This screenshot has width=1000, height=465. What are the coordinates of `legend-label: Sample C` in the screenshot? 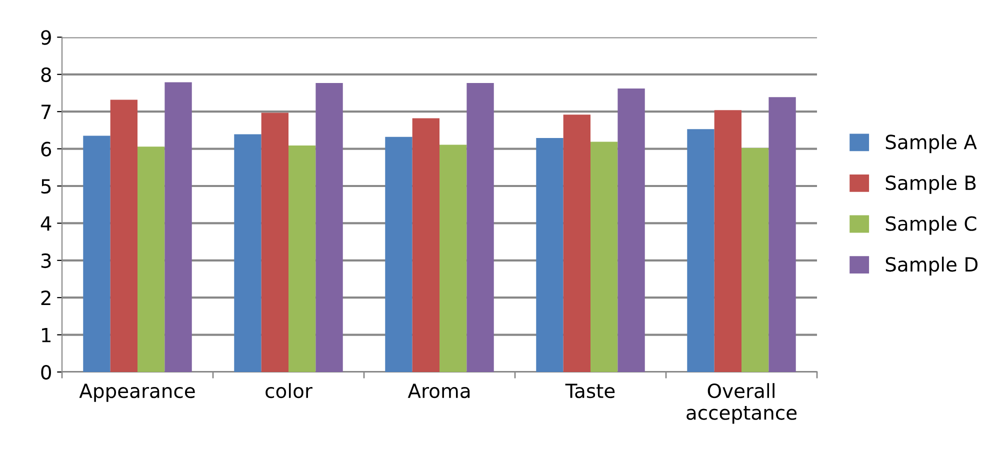 It's located at (931, 225).